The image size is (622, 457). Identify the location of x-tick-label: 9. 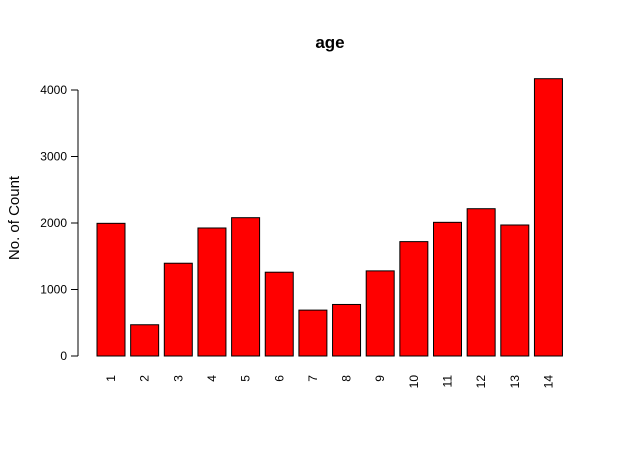
(380, 378).